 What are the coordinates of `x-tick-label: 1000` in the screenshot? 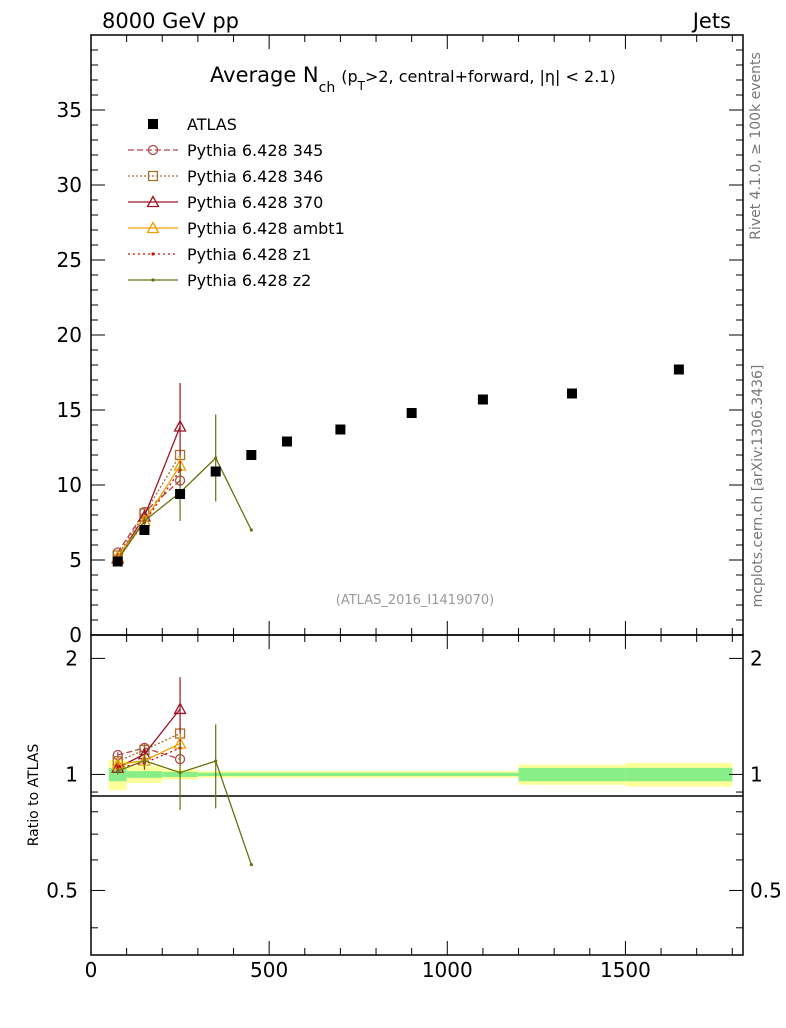 It's located at (447, 970).